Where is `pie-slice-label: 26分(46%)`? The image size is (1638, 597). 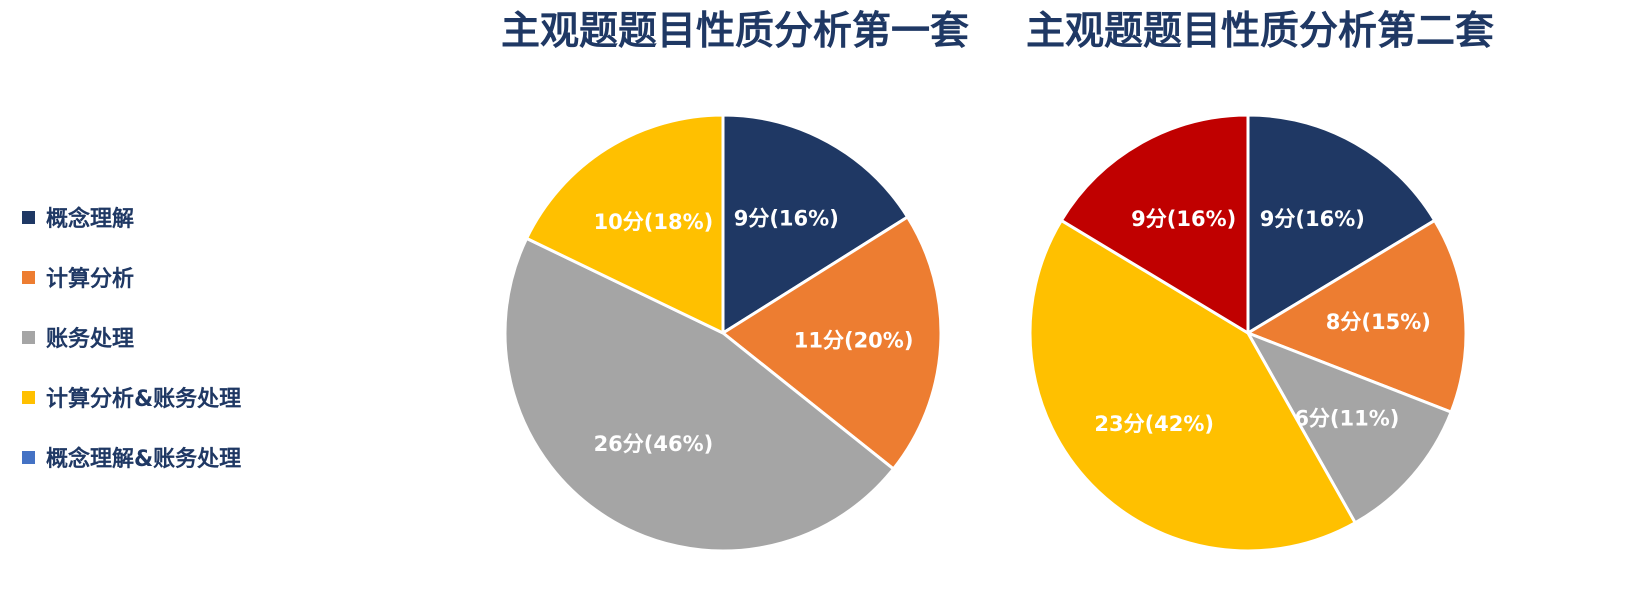
pie-slice-label: 26分(46%) is located at coordinates (654, 444).